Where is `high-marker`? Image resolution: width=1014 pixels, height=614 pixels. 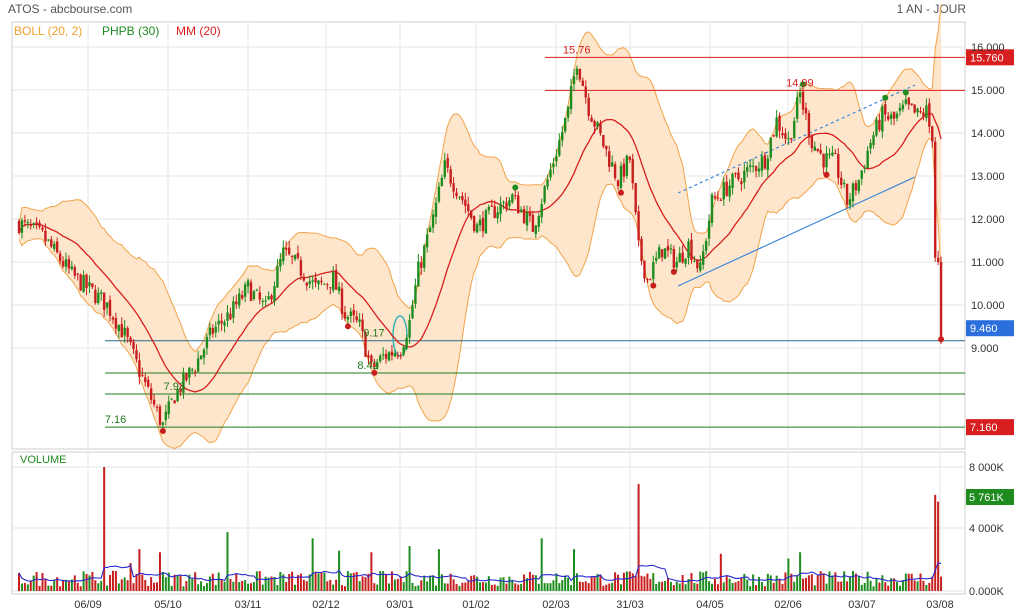 high-marker is located at coordinates (515, 187).